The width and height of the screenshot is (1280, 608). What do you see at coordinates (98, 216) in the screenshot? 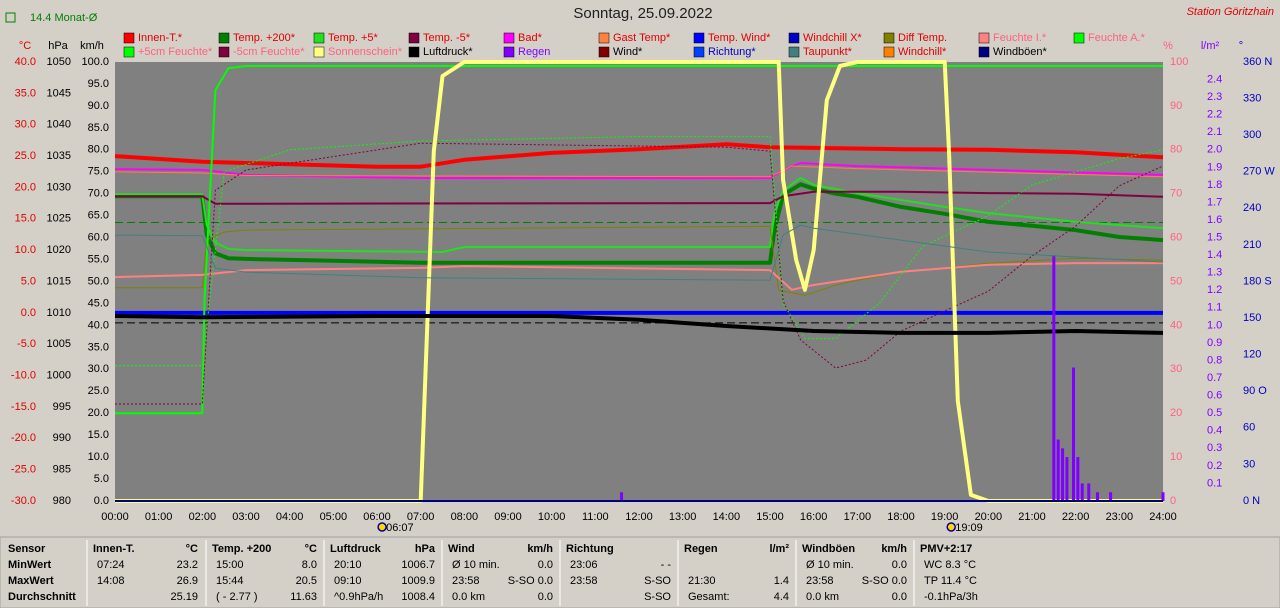
I see `y-tick-label: 65.0` at bounding box center [98, 216].